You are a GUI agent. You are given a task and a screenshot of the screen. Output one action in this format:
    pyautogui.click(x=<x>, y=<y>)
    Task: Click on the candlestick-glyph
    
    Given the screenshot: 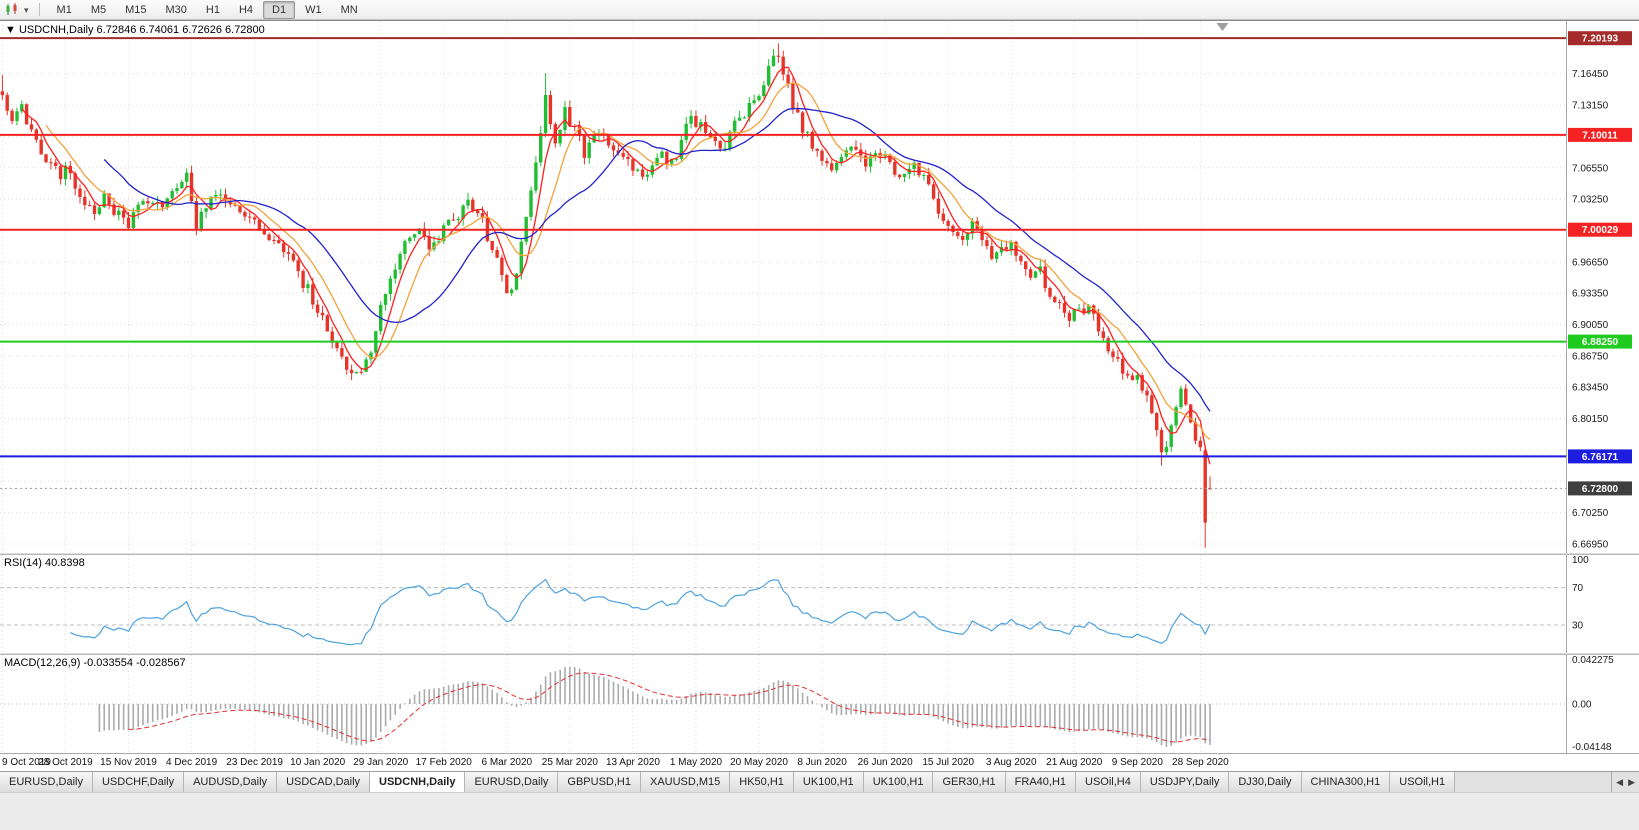 What is the action you would take?
    pyautogui.click(x=11, y=9)
    